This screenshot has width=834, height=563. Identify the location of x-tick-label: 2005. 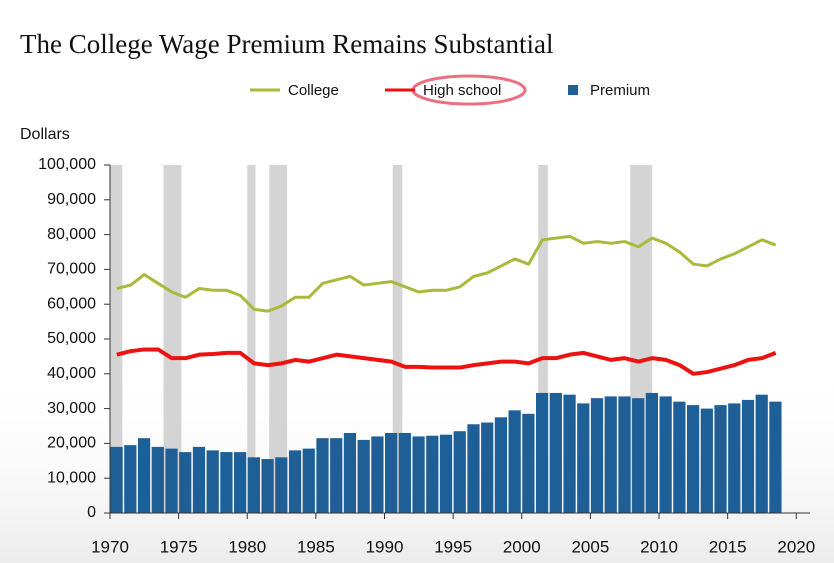
(590, 546).